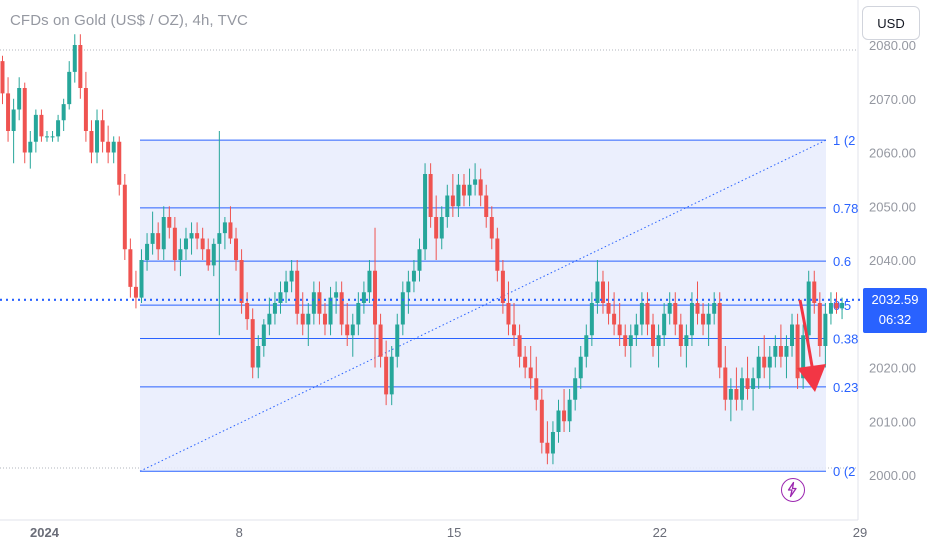 This screenshot has width=932, height=550. What do you see at coordinates (892, 99) in the screenshot?
I see `price-axis-label: 2070.00` at bounding box center [892, 99].